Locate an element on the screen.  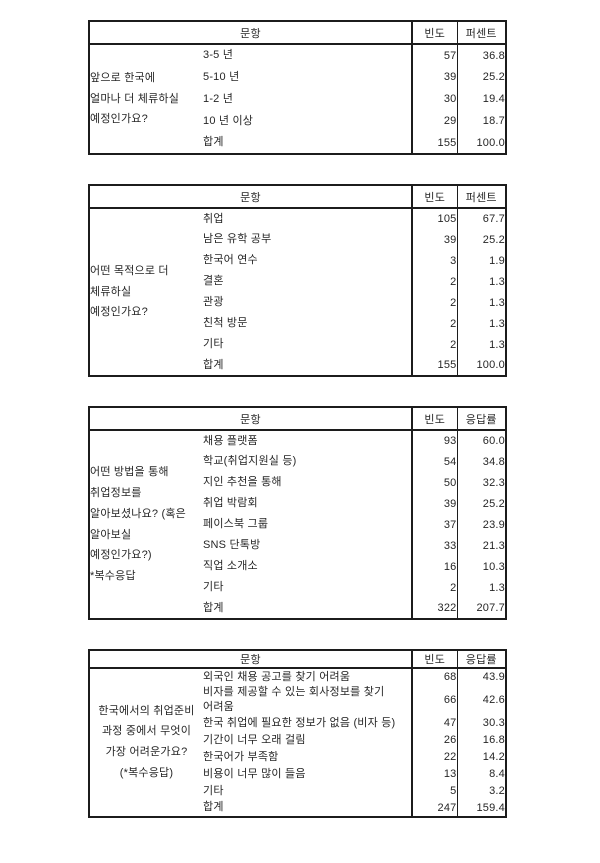
table-row: 10 년 이상 29 18.7 is located at coordinates (297, 121).